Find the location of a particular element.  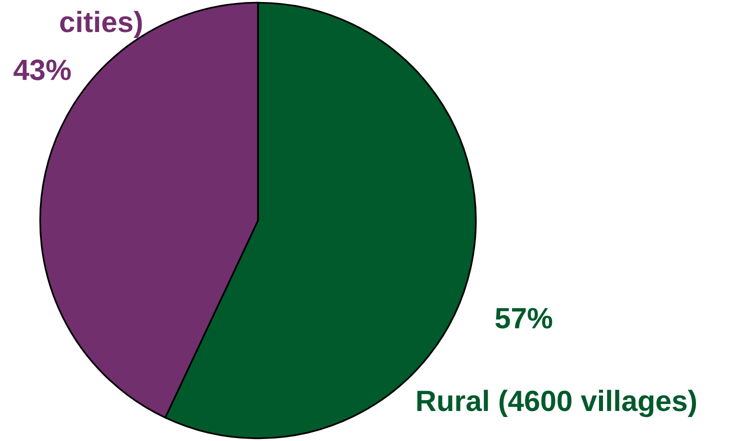

data-label: 43% is located at coordinates (42, 70).